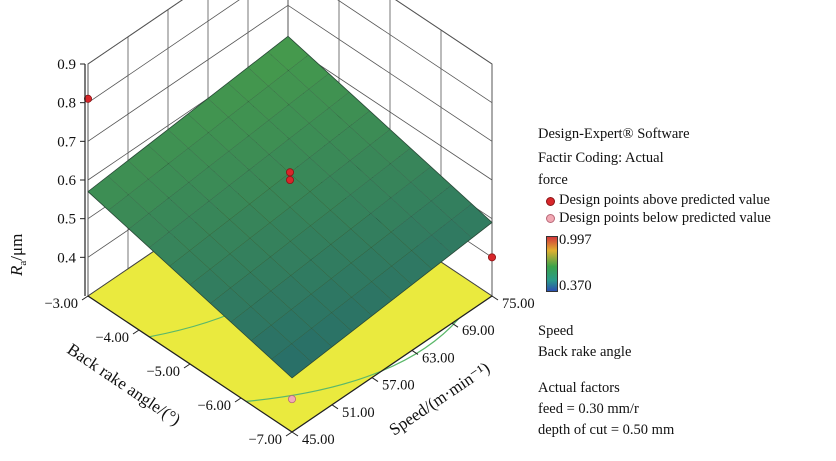  I want to click on angle-tick-label: −5.00, so click(163, 372).